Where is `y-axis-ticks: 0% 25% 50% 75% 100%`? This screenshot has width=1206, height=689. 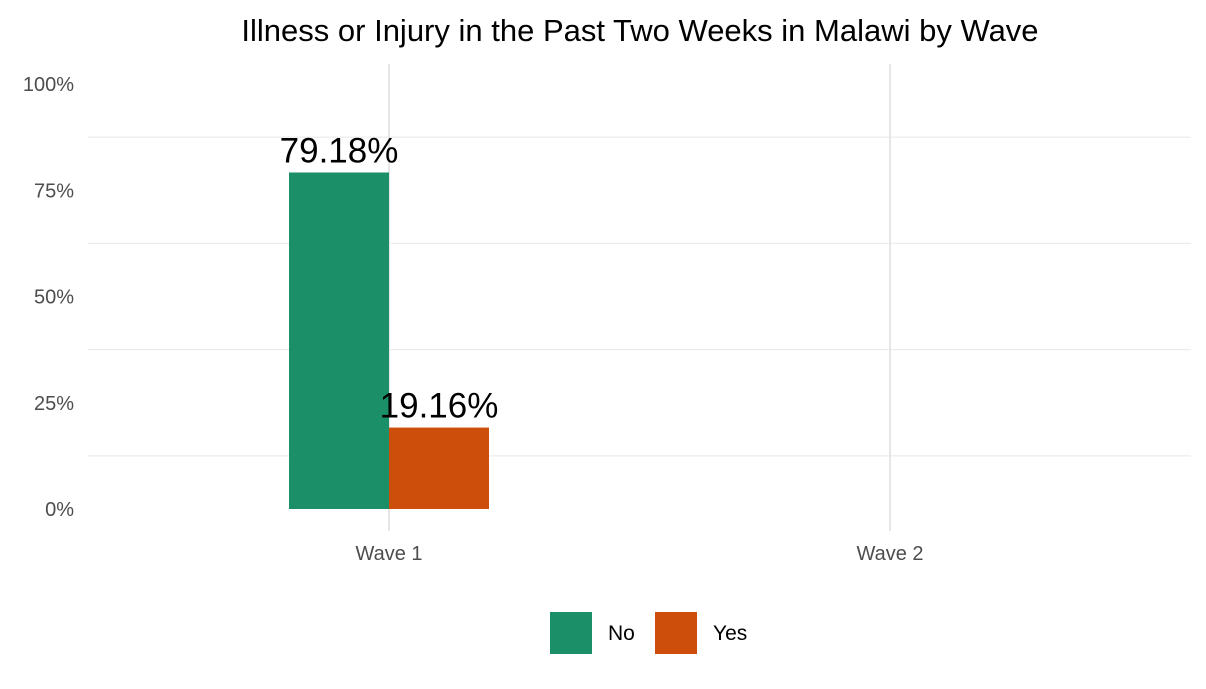 y-axis-ticks: 0% 25% 50% 75% 100% is located at coordinates (48, 297).